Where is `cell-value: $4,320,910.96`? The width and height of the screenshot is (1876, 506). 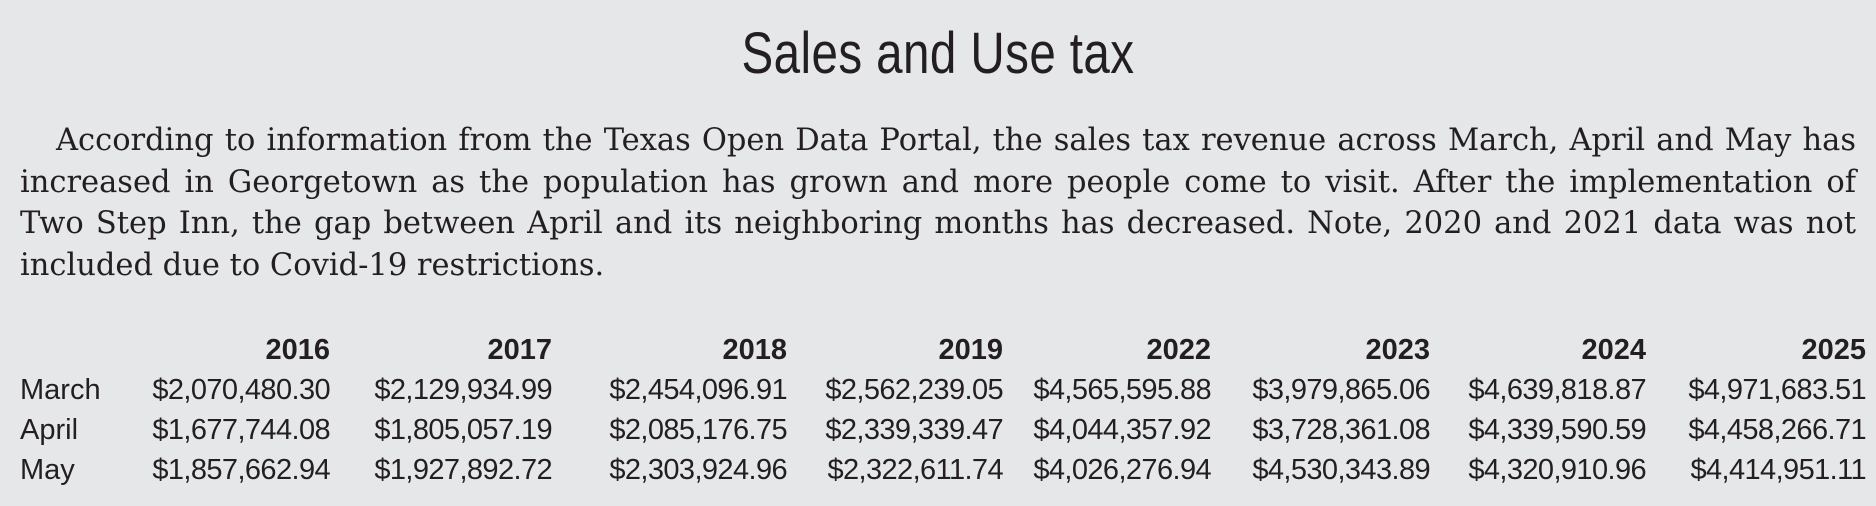 cell-value: $4,320,910.96 is located at coordinates (1557, 469).